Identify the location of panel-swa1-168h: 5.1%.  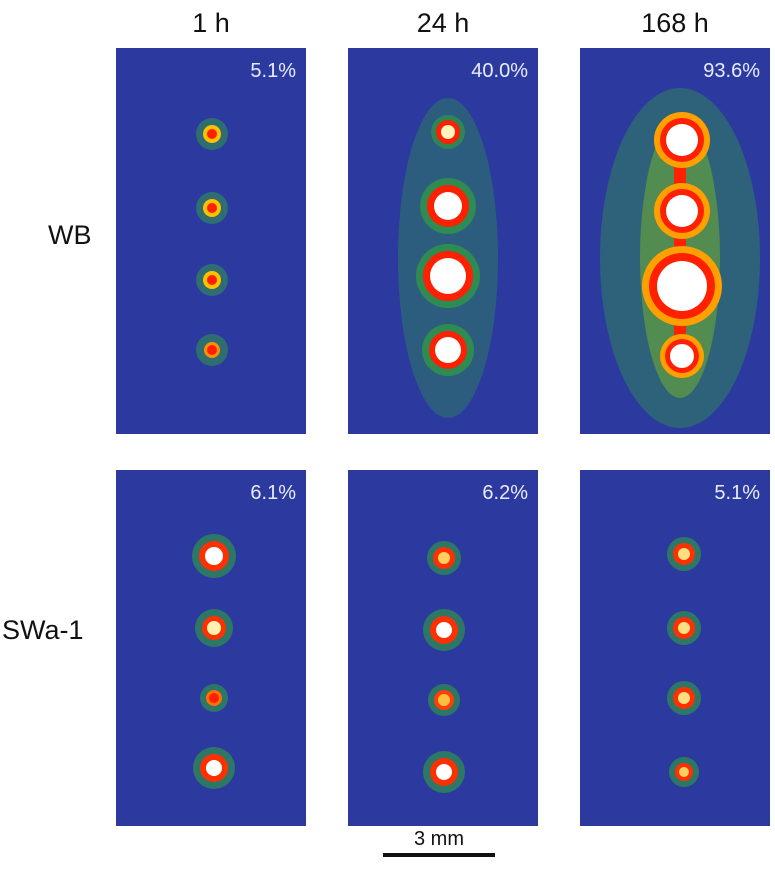
(675, 648).